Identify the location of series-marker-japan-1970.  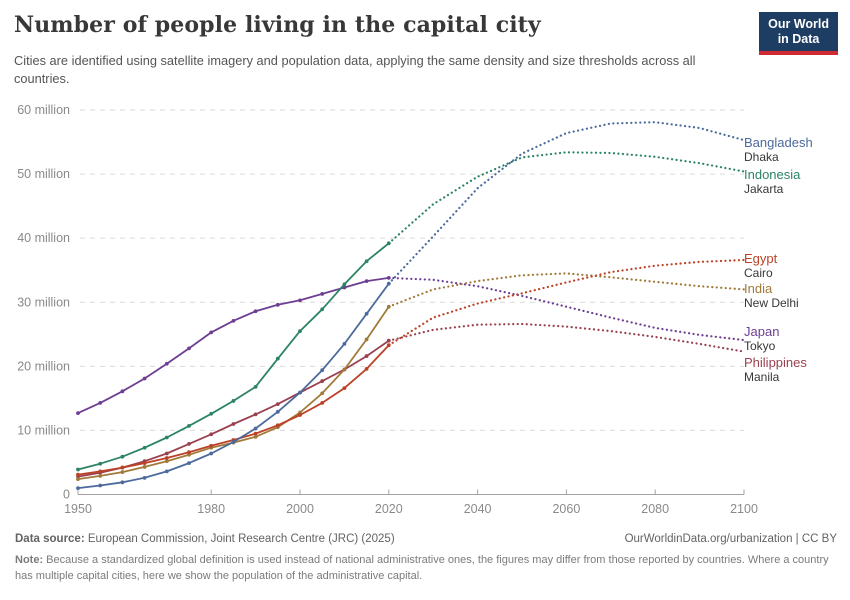
(166, 363).